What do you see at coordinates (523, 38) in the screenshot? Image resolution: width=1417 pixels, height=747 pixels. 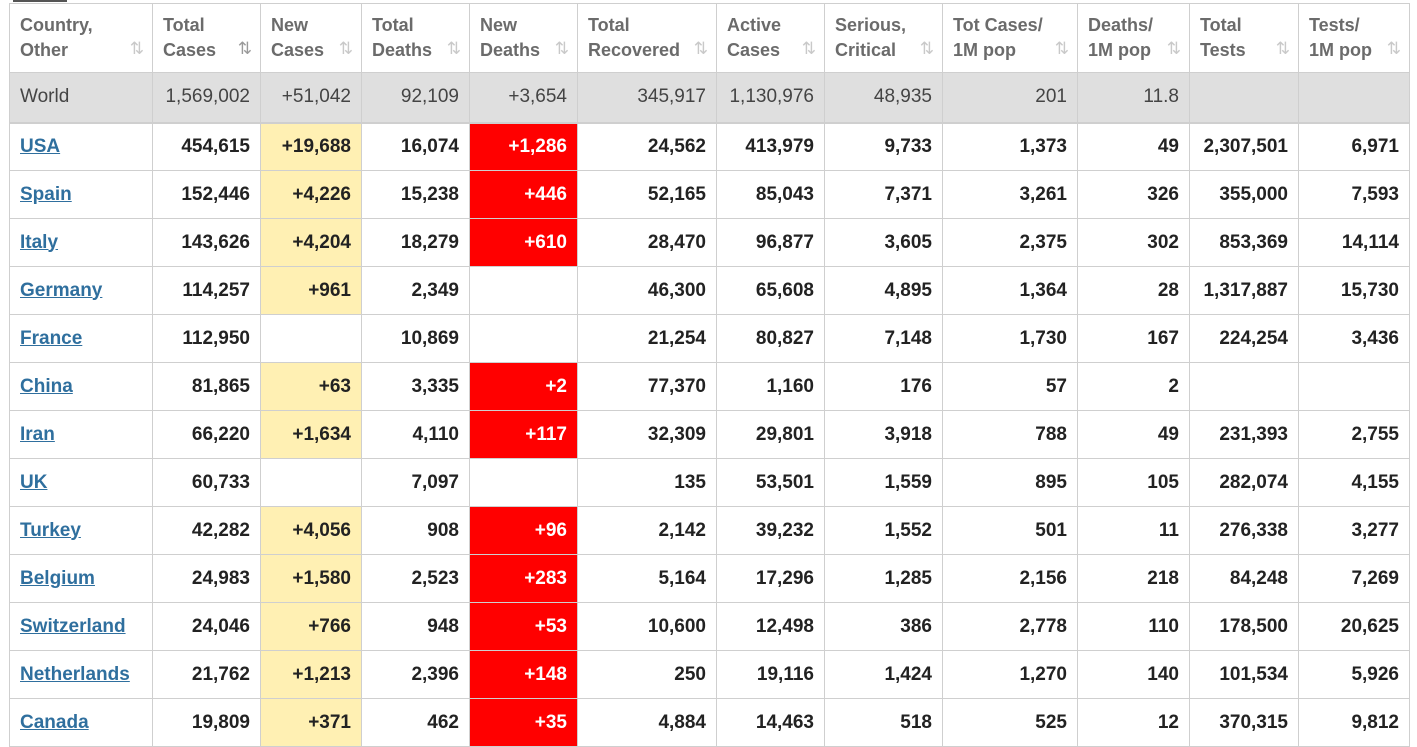 I see `new-deaths-header: New Deaths ⇅` at bounding box center [523, 38].